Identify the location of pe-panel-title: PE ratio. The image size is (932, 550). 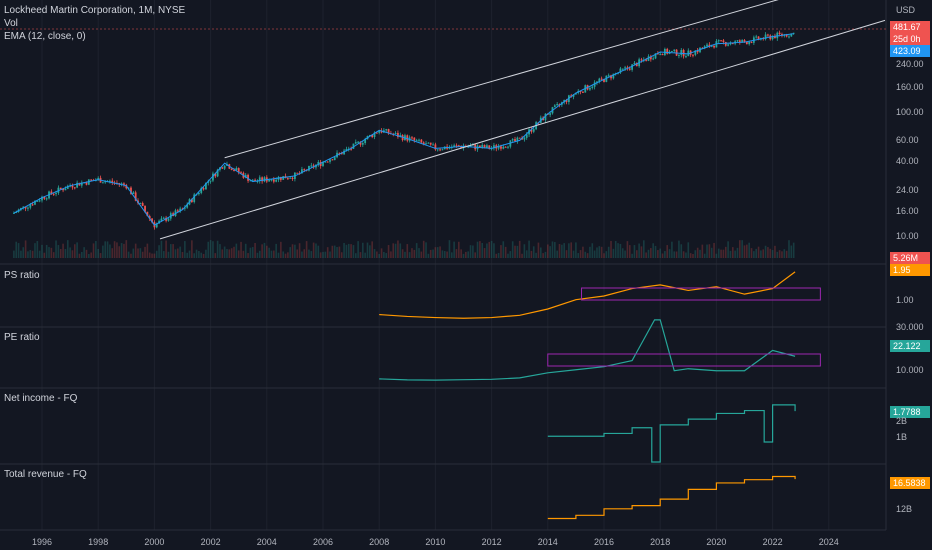
(22, 337).